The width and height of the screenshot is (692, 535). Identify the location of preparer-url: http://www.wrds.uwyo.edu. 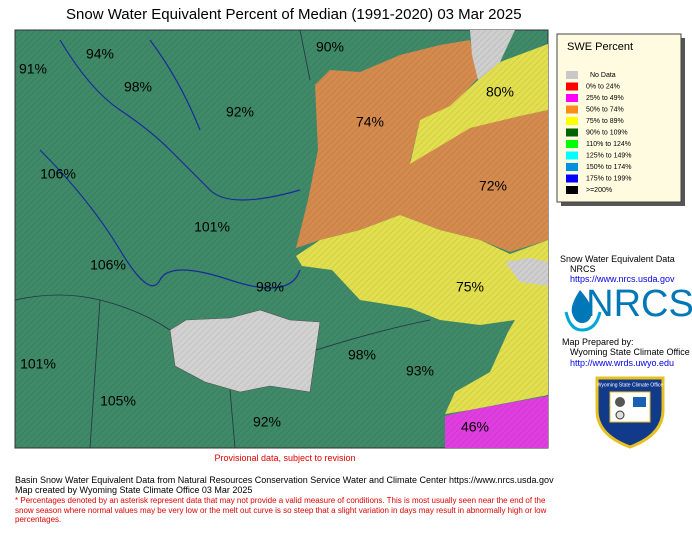
(622, 363).